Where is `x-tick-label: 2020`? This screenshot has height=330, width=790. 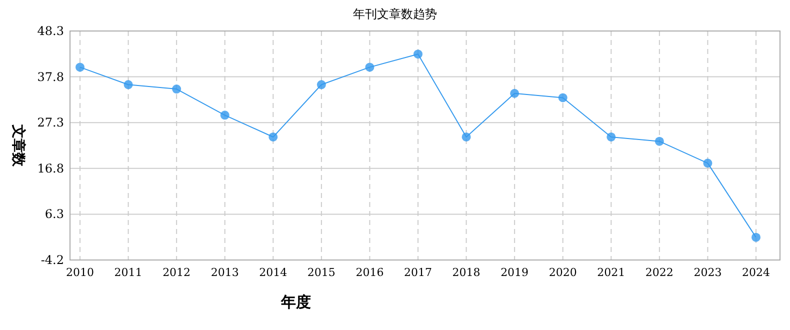 x-tick-label: 2020 is located at coordinates (562, 272).